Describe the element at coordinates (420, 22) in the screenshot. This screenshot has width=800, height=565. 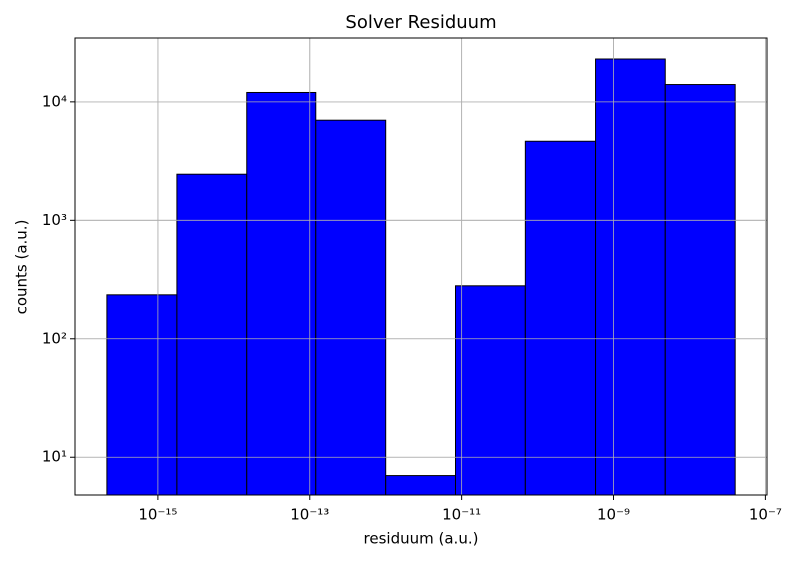
I see `chart-title: Solver Residuum` at that location.